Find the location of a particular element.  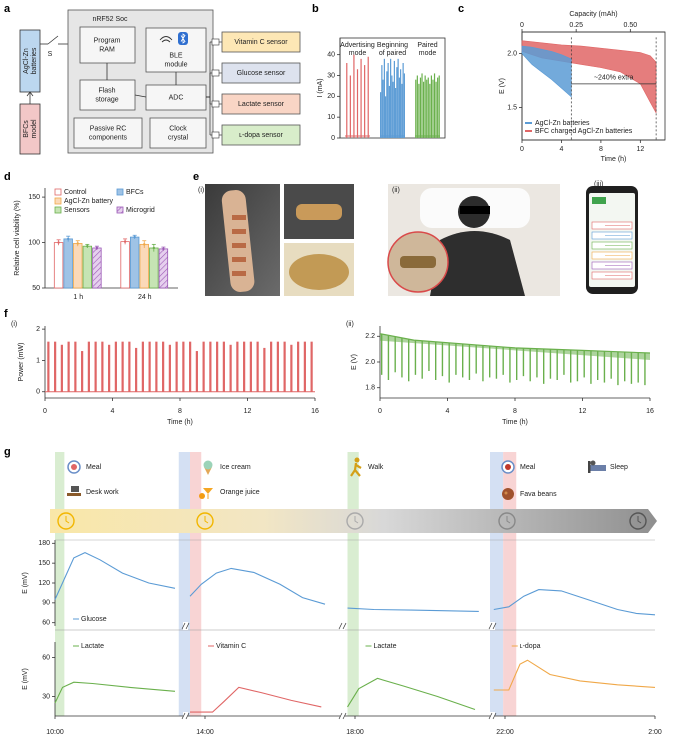

panel-label: b is located at coordinates (315, 9).